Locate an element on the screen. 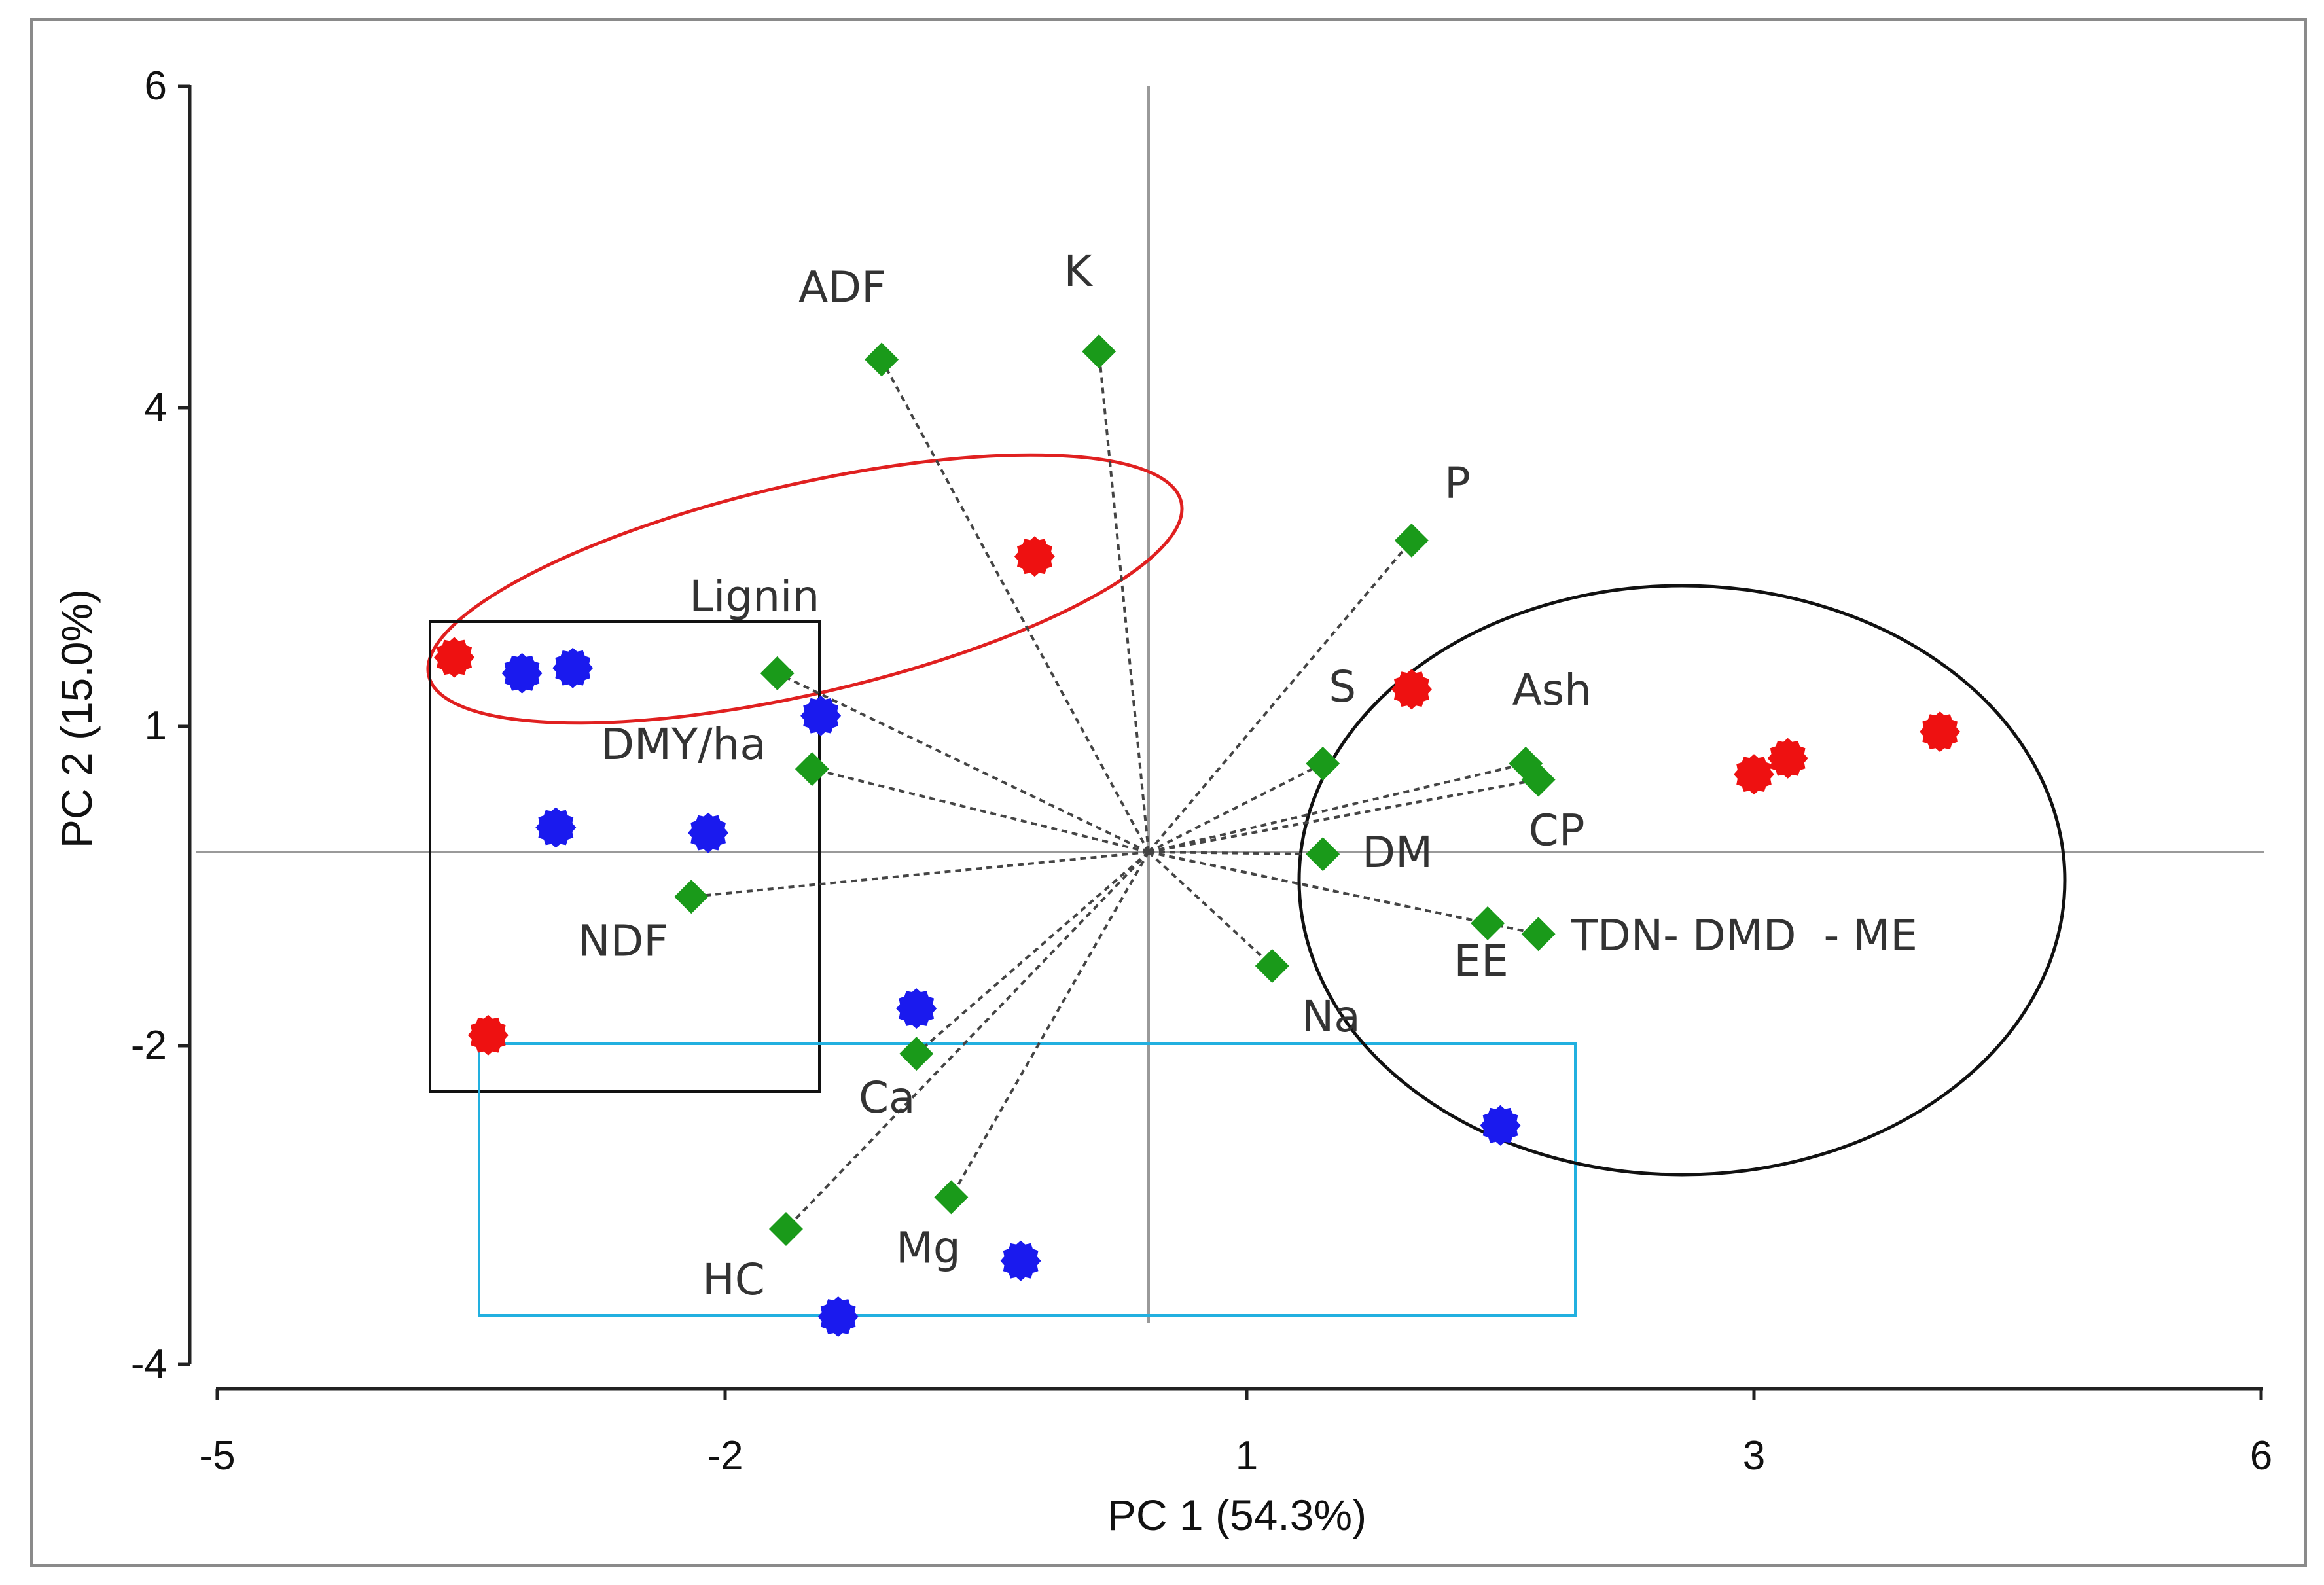  loading-label: CP is located at coordinates (1557, 830).